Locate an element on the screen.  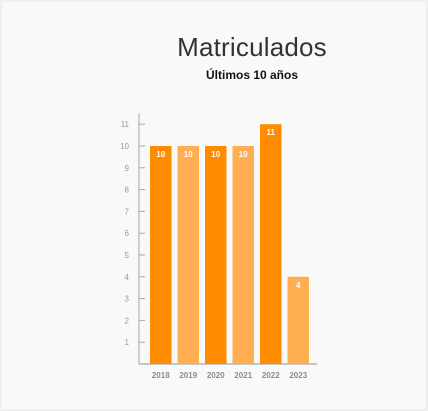
x-axis: 2018 2019 2020 2021 2022 2023 is located at coordinates (228, 371).